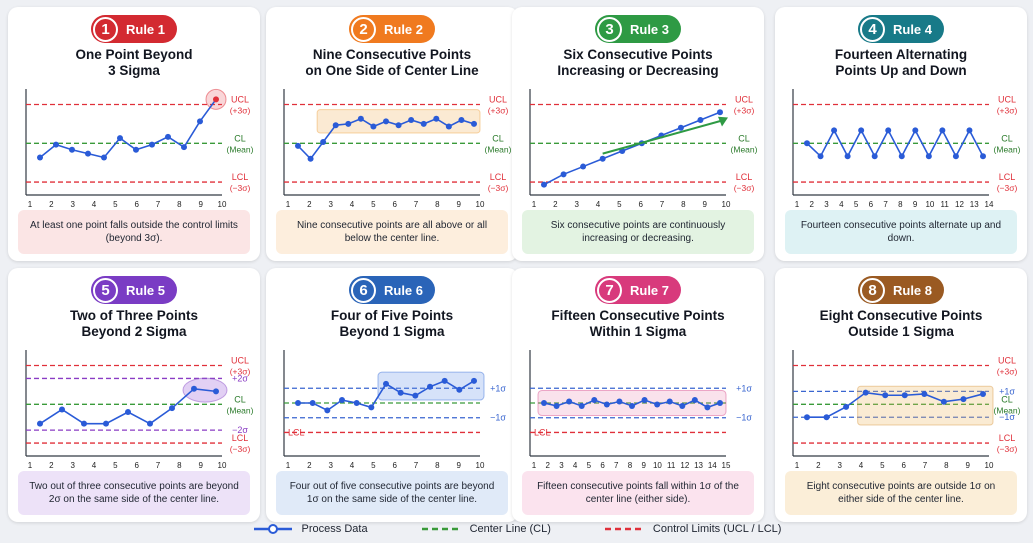  Describe the element at coordinates (145, 290) in the screenshot. I see `rule-label: Rule 5` at that location.